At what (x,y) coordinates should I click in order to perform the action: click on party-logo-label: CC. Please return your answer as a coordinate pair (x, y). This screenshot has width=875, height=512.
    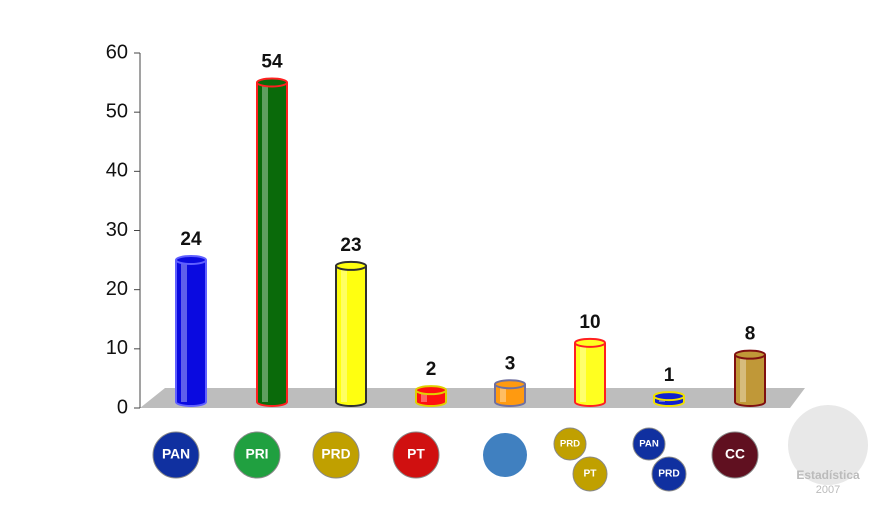
    Looking at the image, I should click on (735, 454).